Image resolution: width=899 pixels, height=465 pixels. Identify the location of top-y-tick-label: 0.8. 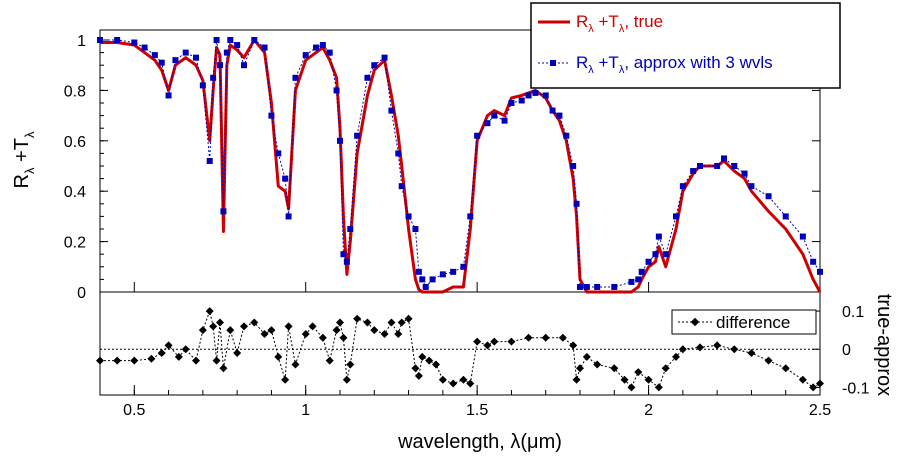
(75, 91).